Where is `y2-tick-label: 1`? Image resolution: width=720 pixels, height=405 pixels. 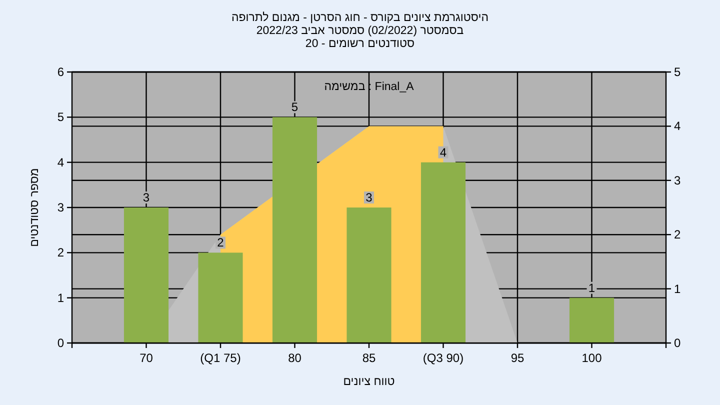 y2-tick-label: 1 is located at coordinates (677, 289).